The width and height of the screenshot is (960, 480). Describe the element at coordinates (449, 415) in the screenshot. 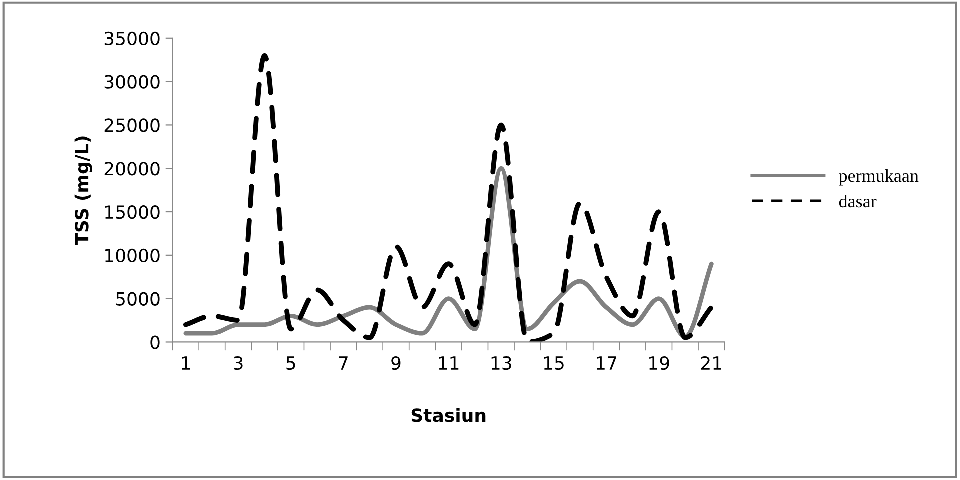

I see `x-axis-title: Stasiun` at that location.